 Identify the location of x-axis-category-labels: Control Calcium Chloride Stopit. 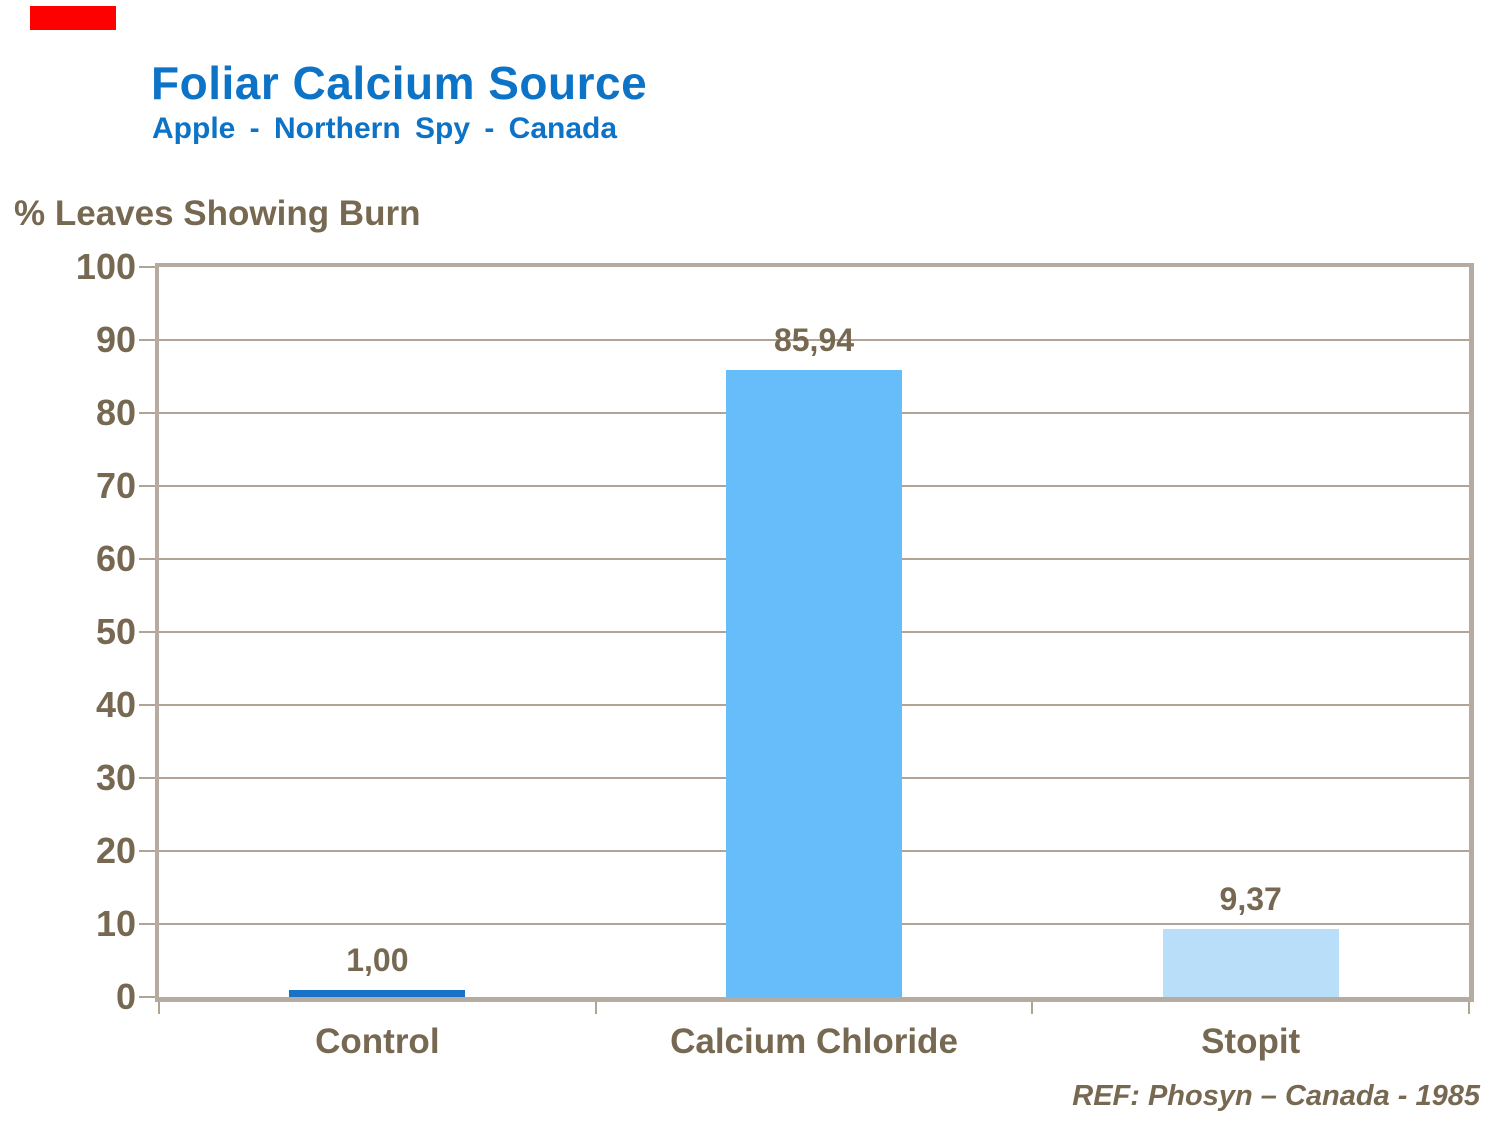
(814, 1045).